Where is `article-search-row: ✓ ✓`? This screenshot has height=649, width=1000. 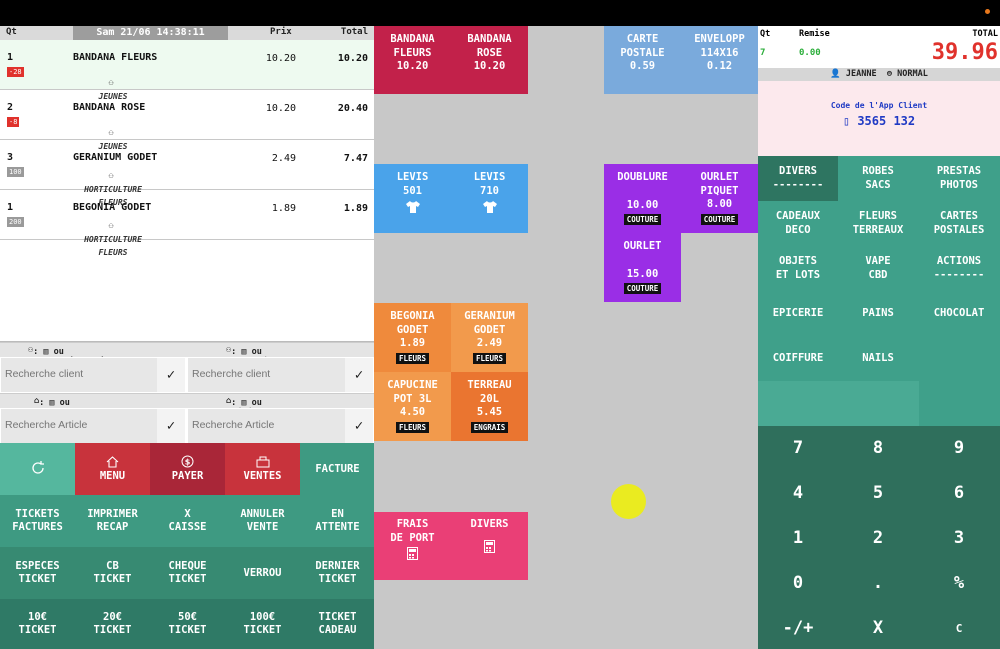
article-search-row: ✓ ✓ is located at coordinates (187, 426).